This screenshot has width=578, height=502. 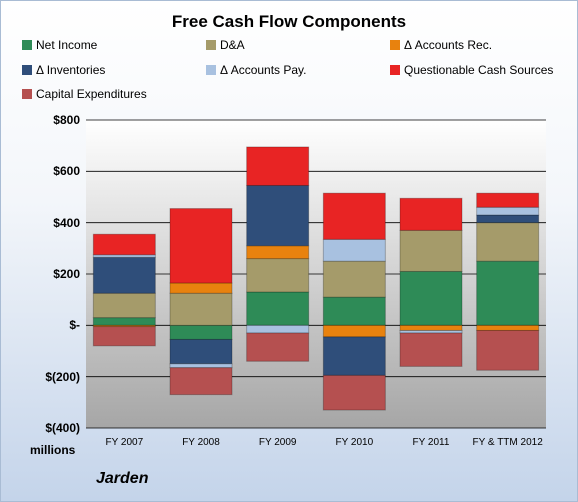 What do you see at coordinates (67, 45) in the screenshot?
I see `legend-label: Net Income` at bounding box center [67, 45].